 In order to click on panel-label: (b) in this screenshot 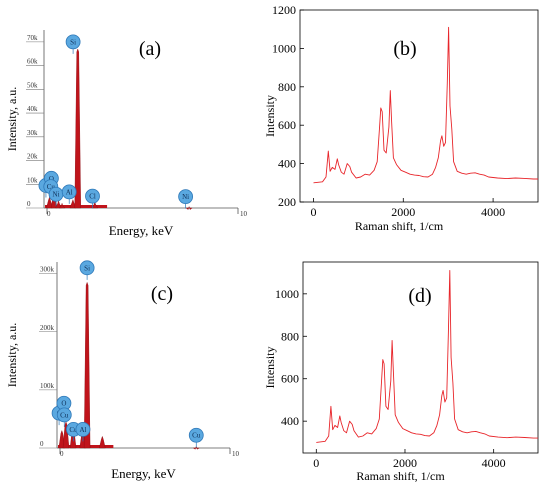, I will do `click(404, 49)`.